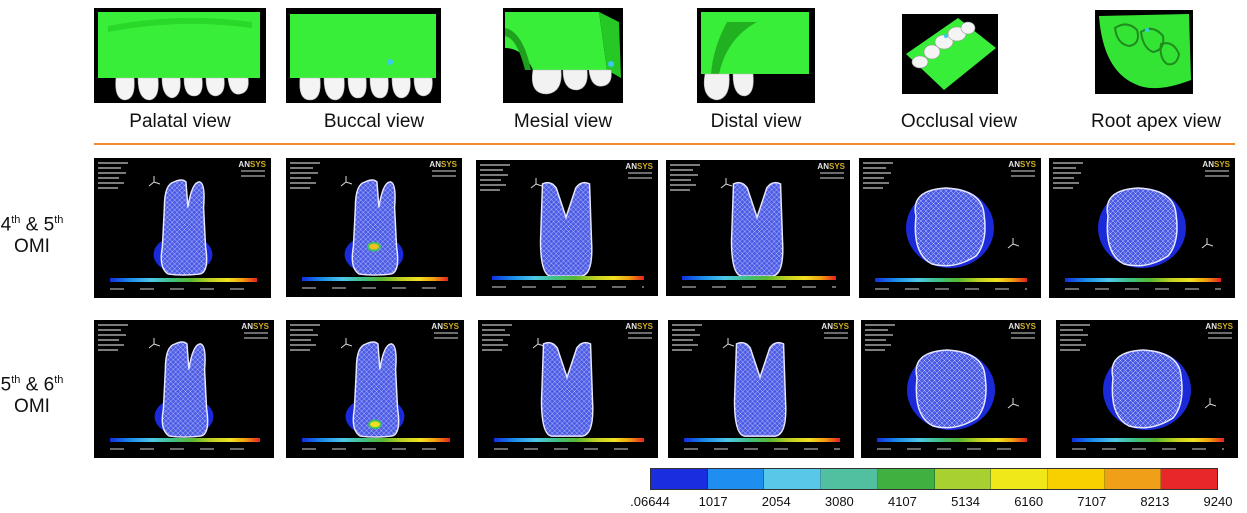 This screenshot has width=1247, height=513. Describe the element at coordinates (1218, 501) in the screenshot. I see `legend-tick-label: 9240` at that location.